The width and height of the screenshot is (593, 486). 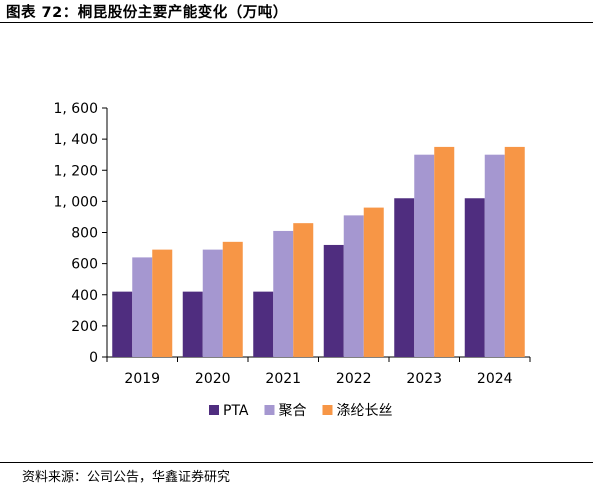 I want to click on title-divider, so click(x=296, y=22).